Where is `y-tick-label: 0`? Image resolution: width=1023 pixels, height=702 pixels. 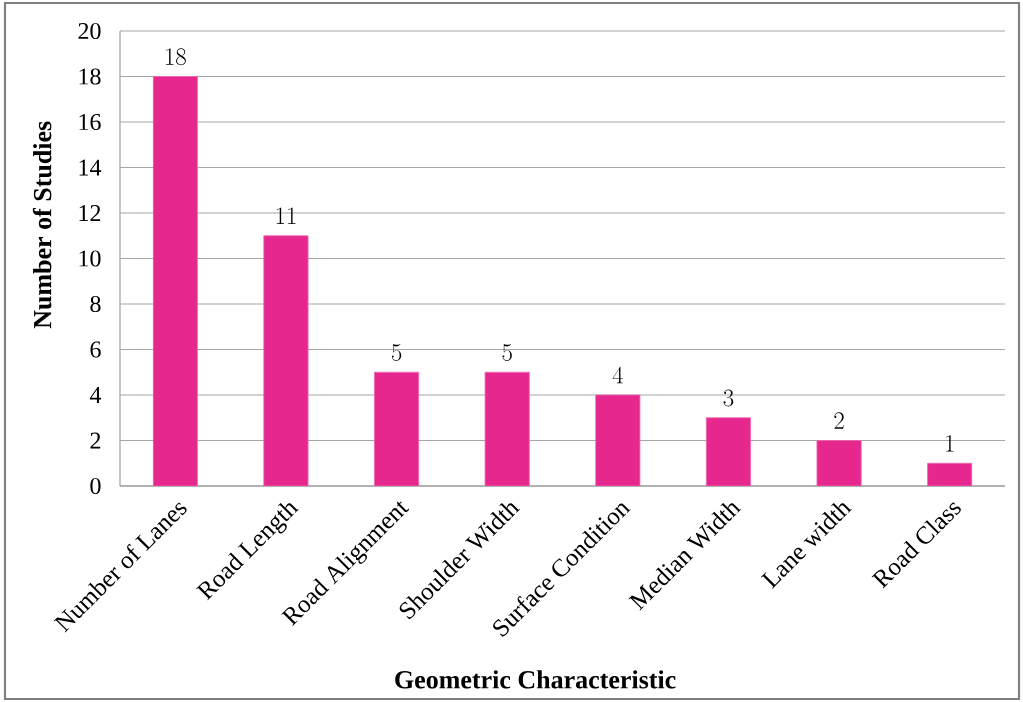
y-tick-label: 0 is located at coordinates (95, 486).